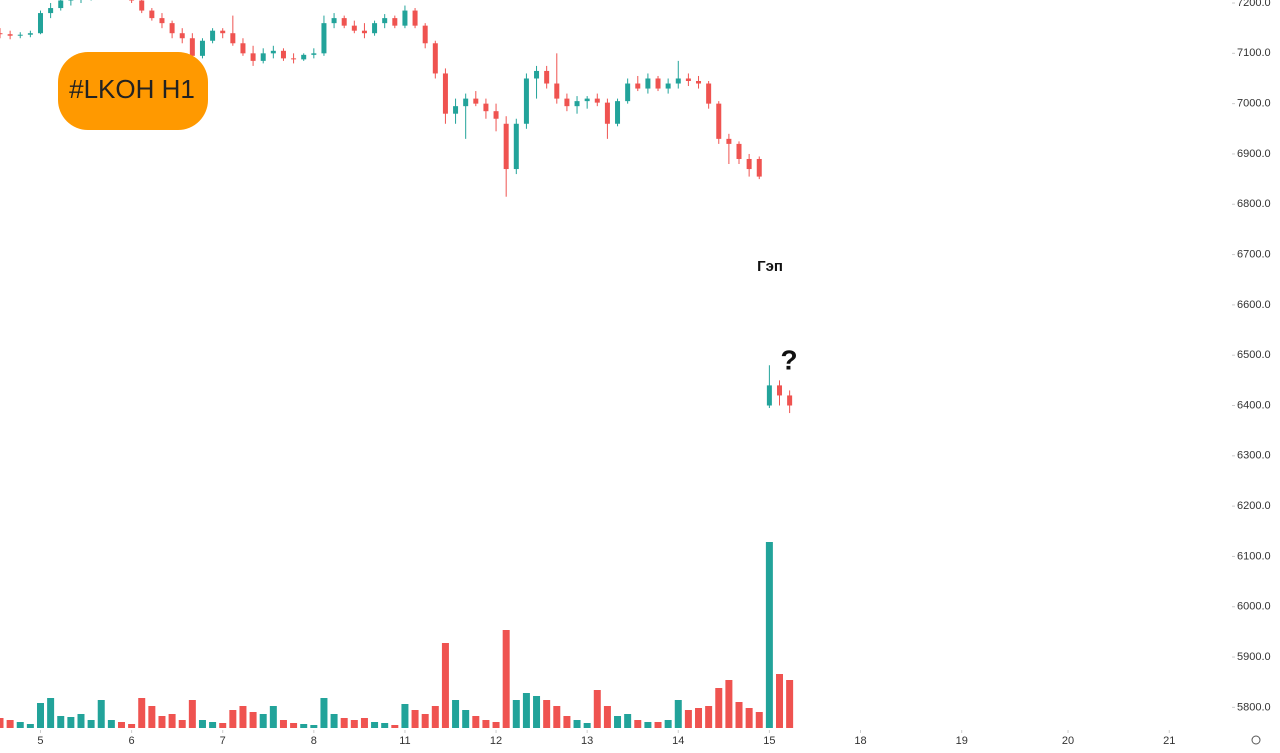 This screenshot has height=753, width=1280. What do you see at coordinates (860, 741) in the screenshot?
I see `x-tick-label: 18` at bounding box center [860, 741].